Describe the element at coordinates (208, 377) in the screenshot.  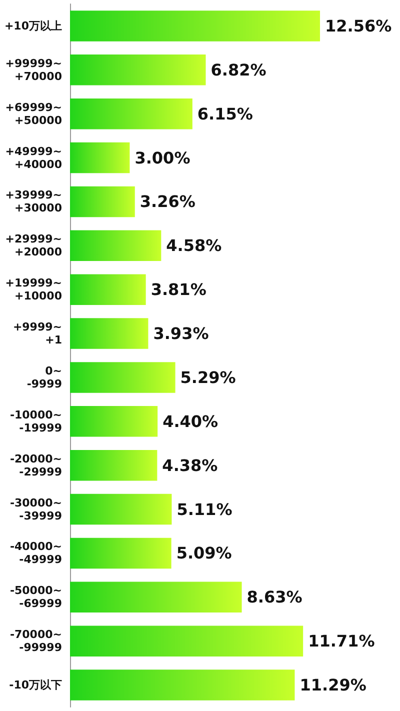
I see `data-label: 5.29%` at that location.